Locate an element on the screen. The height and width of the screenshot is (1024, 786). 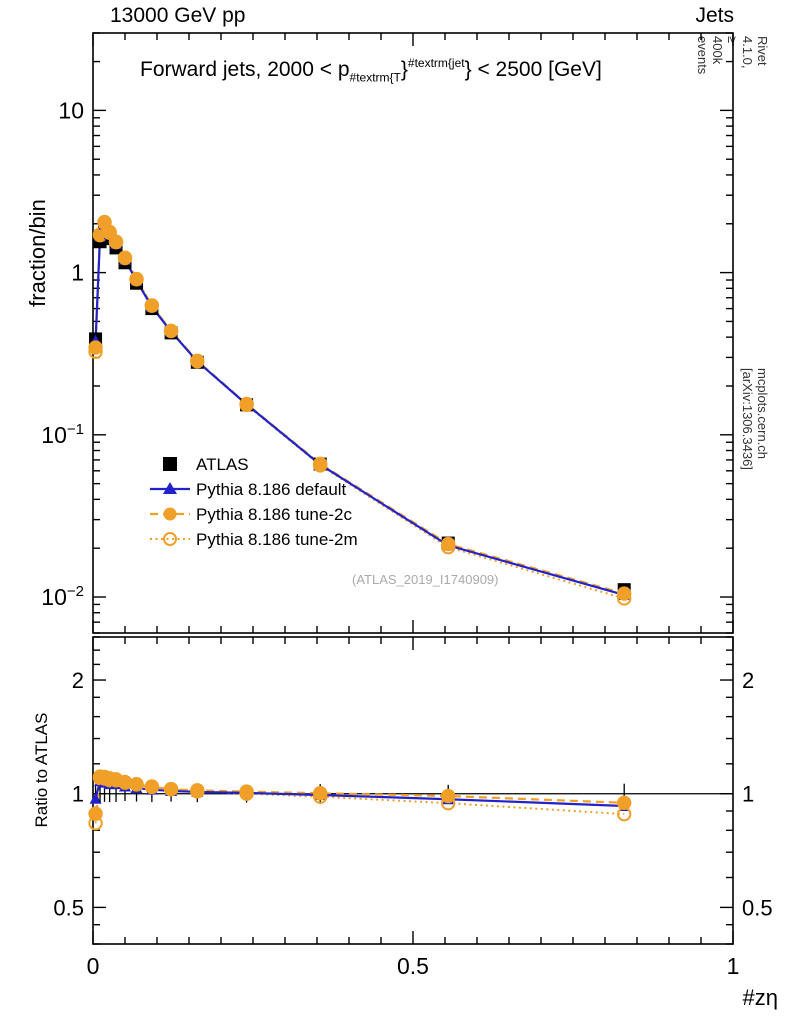
ratio-y-tick-label: 0.5 is located at coordinates (68, 907).